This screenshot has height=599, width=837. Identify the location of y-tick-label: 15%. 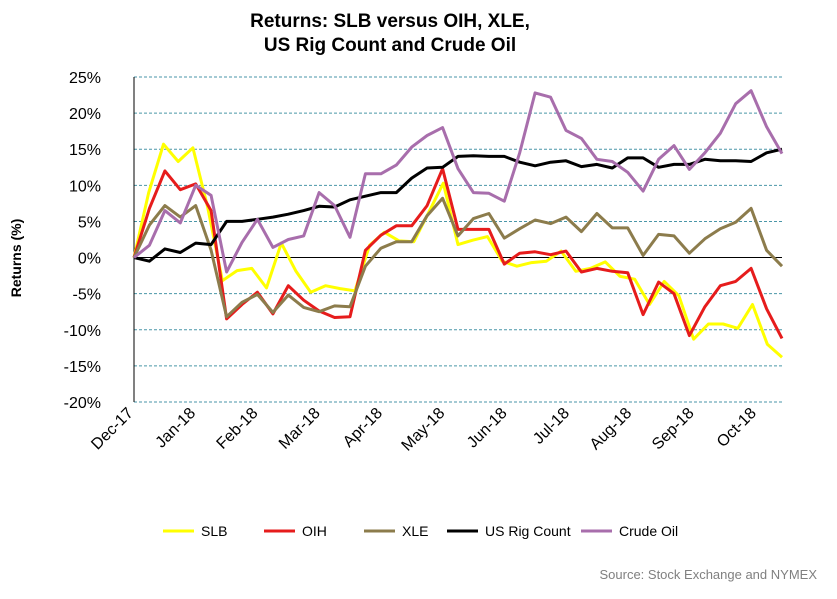
(85, 150).